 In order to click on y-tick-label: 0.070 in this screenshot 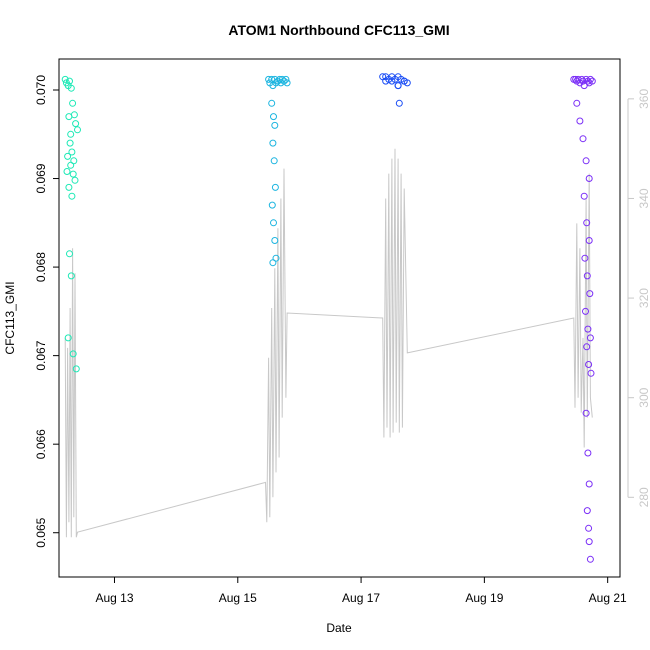, I will do `click(41, 90)`.